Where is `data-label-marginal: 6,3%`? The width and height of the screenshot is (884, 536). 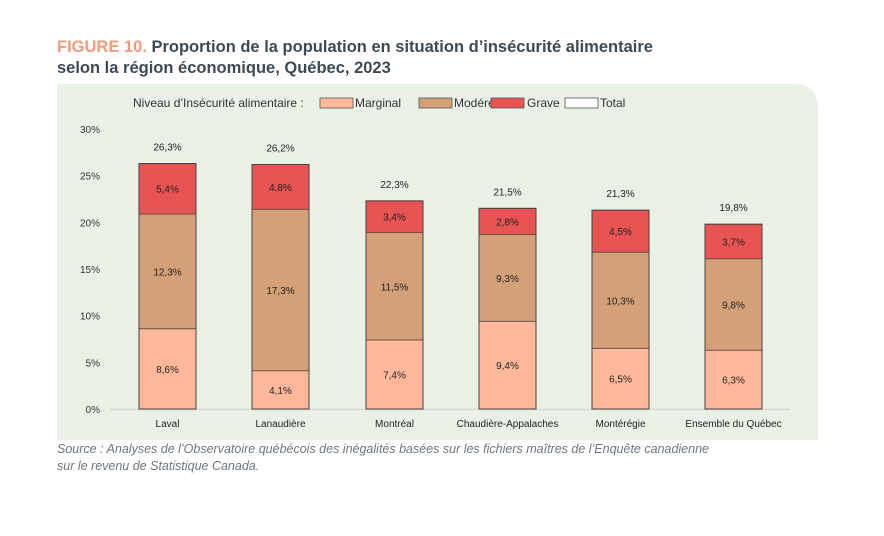 data-label-marginal: 6,3% is located at coordinates (733, 381).